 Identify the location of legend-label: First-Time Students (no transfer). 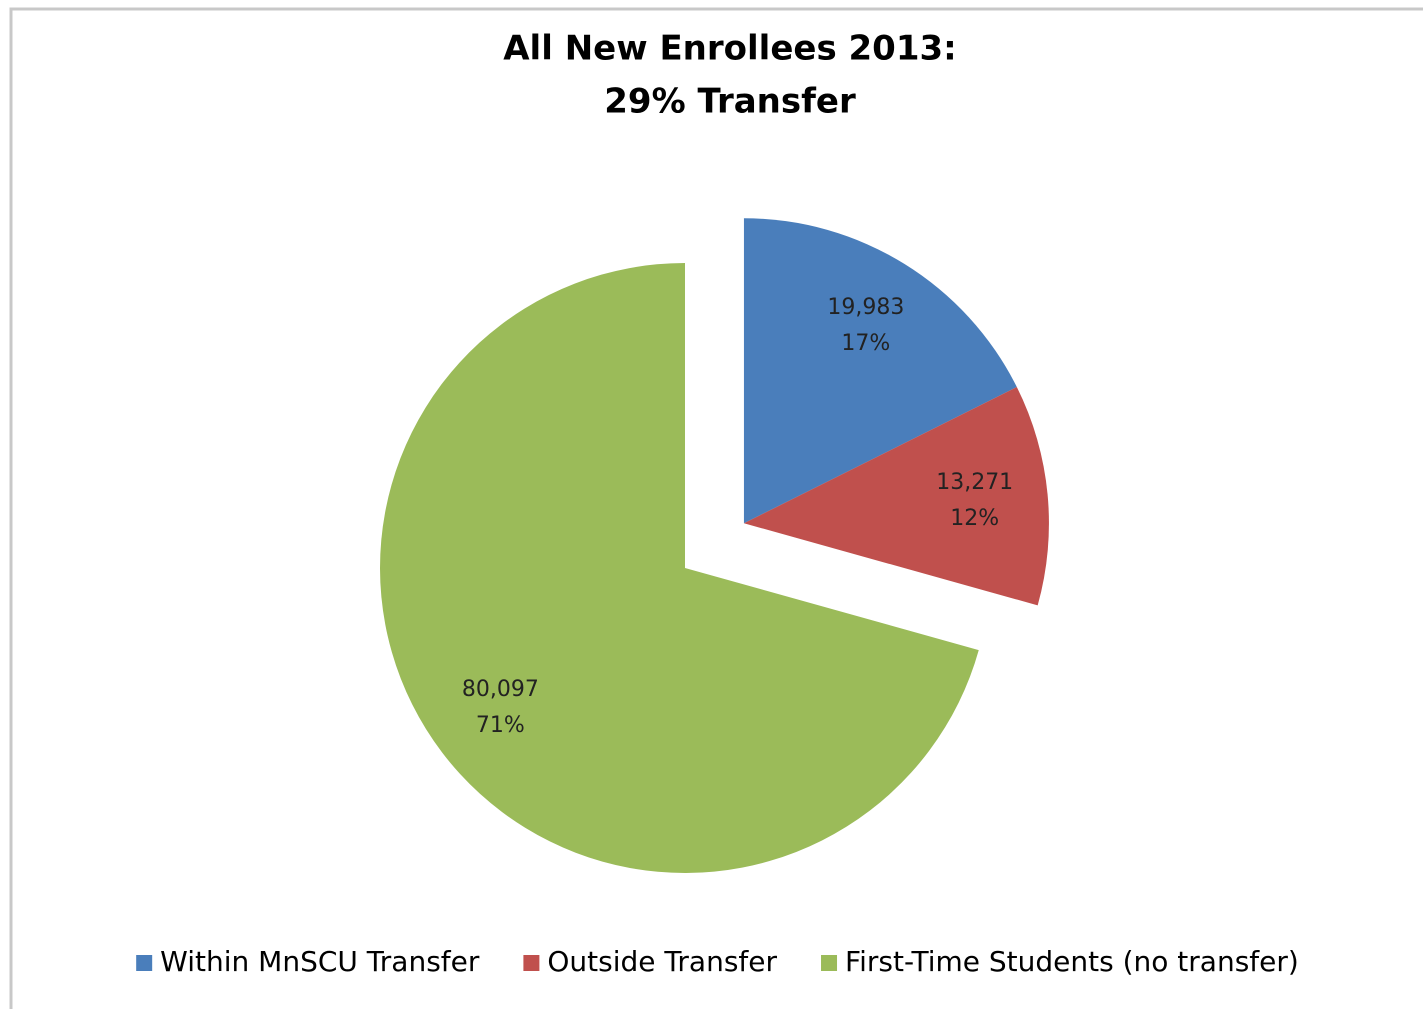
(1072, 961).